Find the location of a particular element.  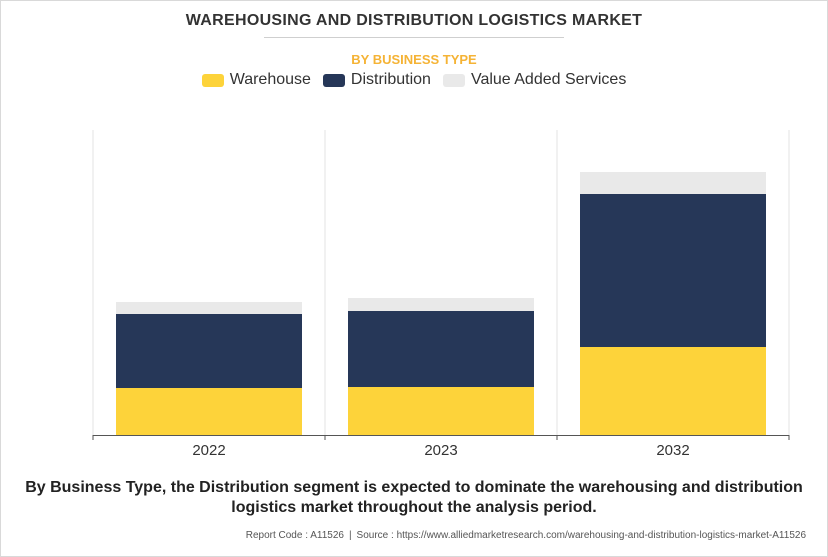

legend-item-value-added-services: Value Added Services is located at coordinates (534, 80).